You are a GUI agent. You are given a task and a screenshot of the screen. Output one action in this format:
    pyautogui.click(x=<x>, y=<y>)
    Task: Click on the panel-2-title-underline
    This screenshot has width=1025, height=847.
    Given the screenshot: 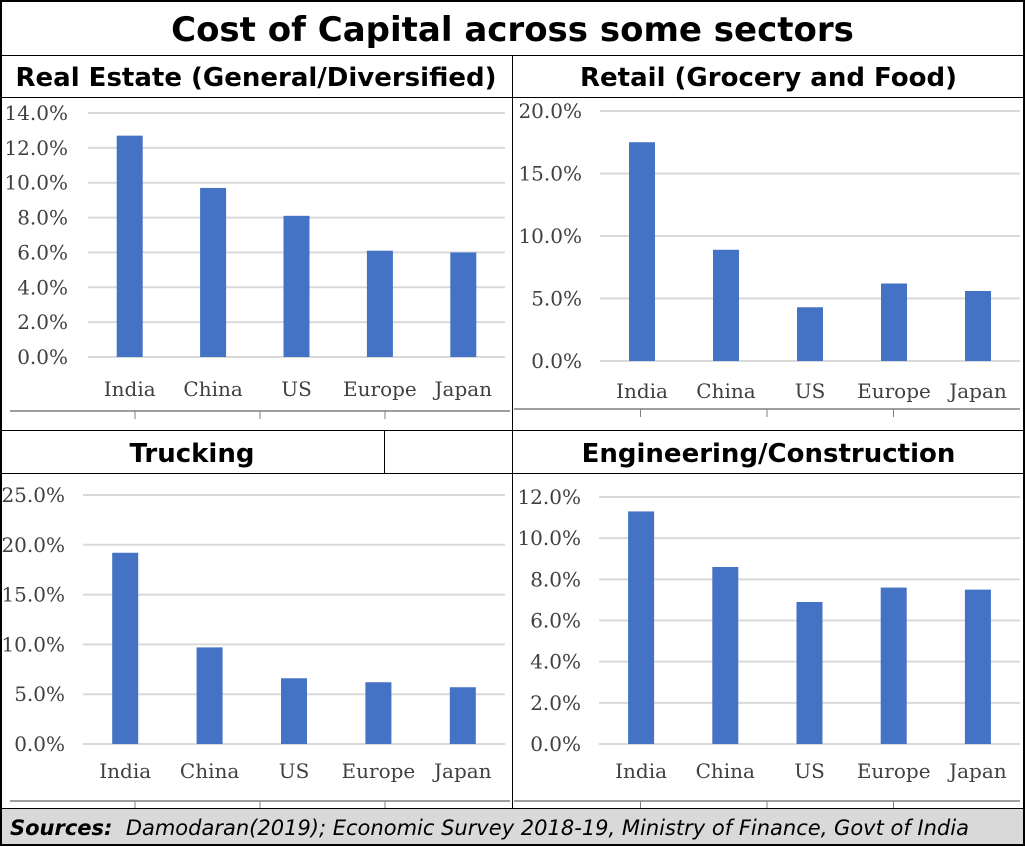 What is the action you would take?
    pyautogui.click(x=768, y=97)
    